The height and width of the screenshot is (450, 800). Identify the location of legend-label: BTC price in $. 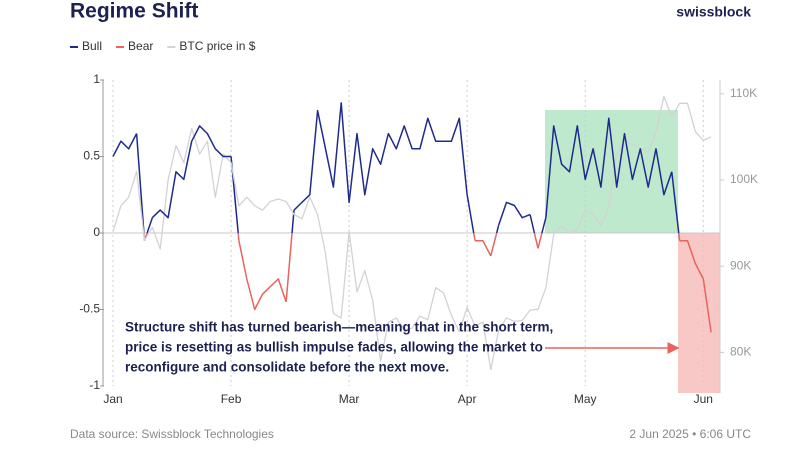
(217, 46).